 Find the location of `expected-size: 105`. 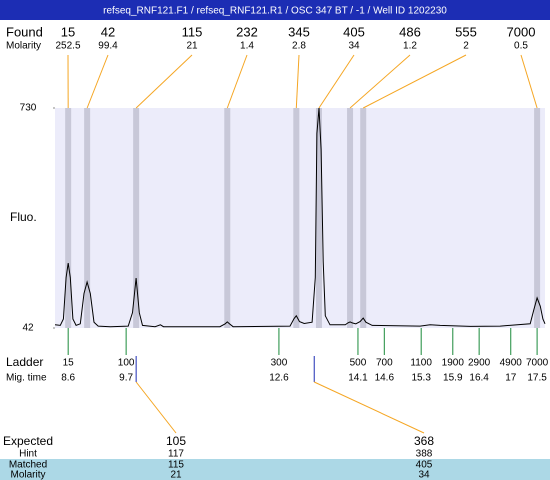

expected-size: 105 is located at coordinates (176, 441).